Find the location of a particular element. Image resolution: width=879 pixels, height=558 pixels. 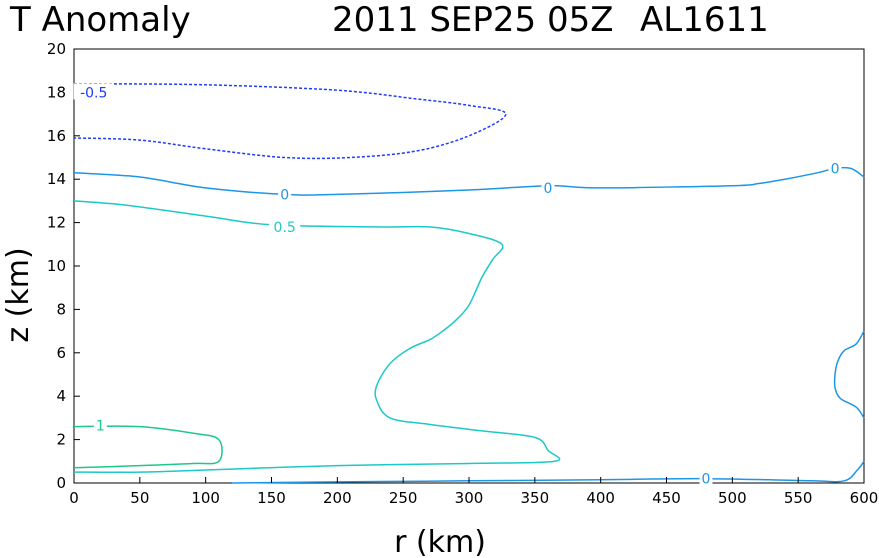

y-tick-label: 14 is located at coordinates (56, 179).